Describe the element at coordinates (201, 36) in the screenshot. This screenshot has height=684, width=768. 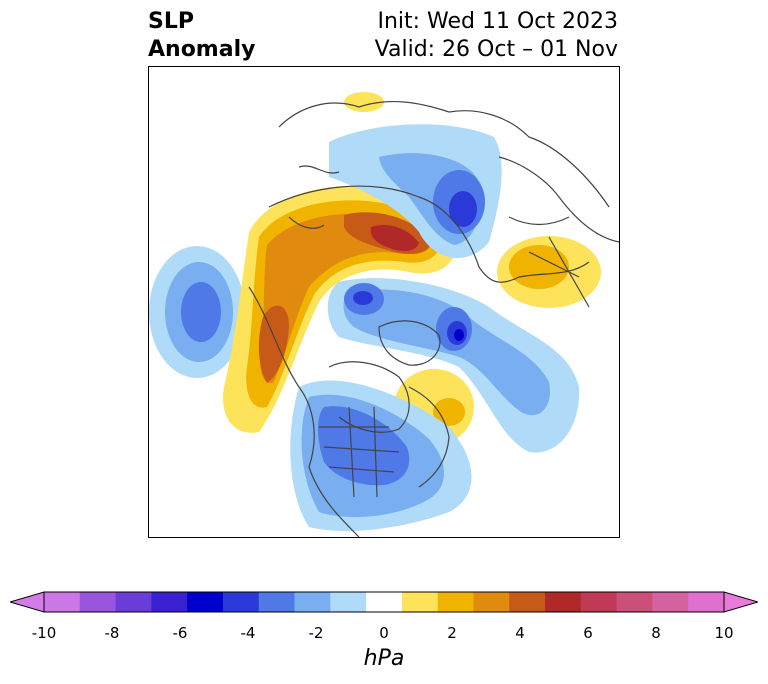
I see `map-title-left: SLP Anomaly` at that location.